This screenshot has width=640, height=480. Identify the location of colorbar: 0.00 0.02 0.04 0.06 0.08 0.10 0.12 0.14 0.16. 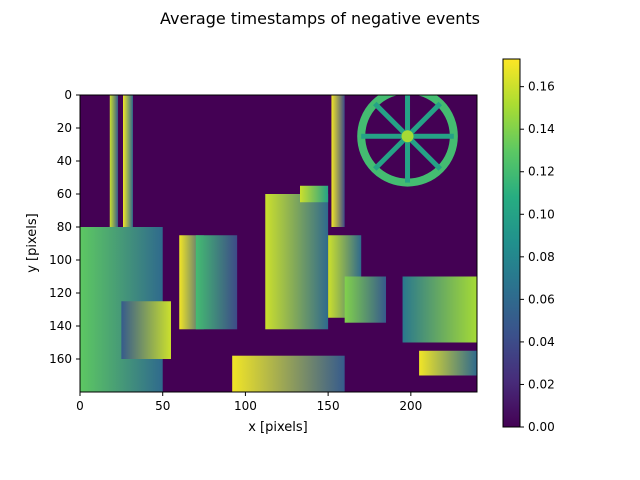
(528, 246).